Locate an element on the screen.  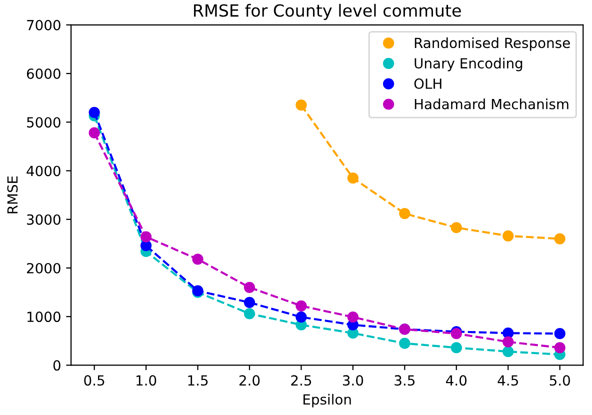
x-tick-label: 2.5 is located at coordinates (301, 380).